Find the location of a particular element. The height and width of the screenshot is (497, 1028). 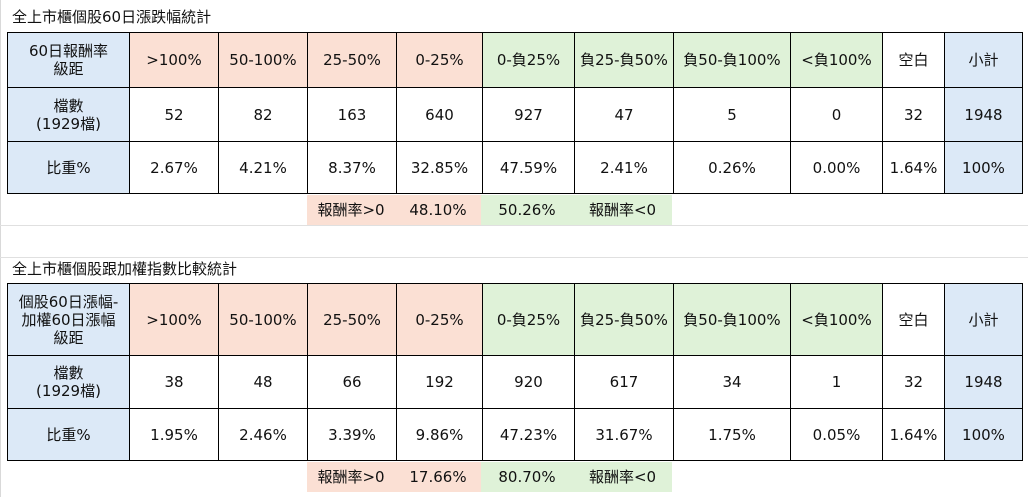

count-cell: 48 is located at coordinates (263, 382).